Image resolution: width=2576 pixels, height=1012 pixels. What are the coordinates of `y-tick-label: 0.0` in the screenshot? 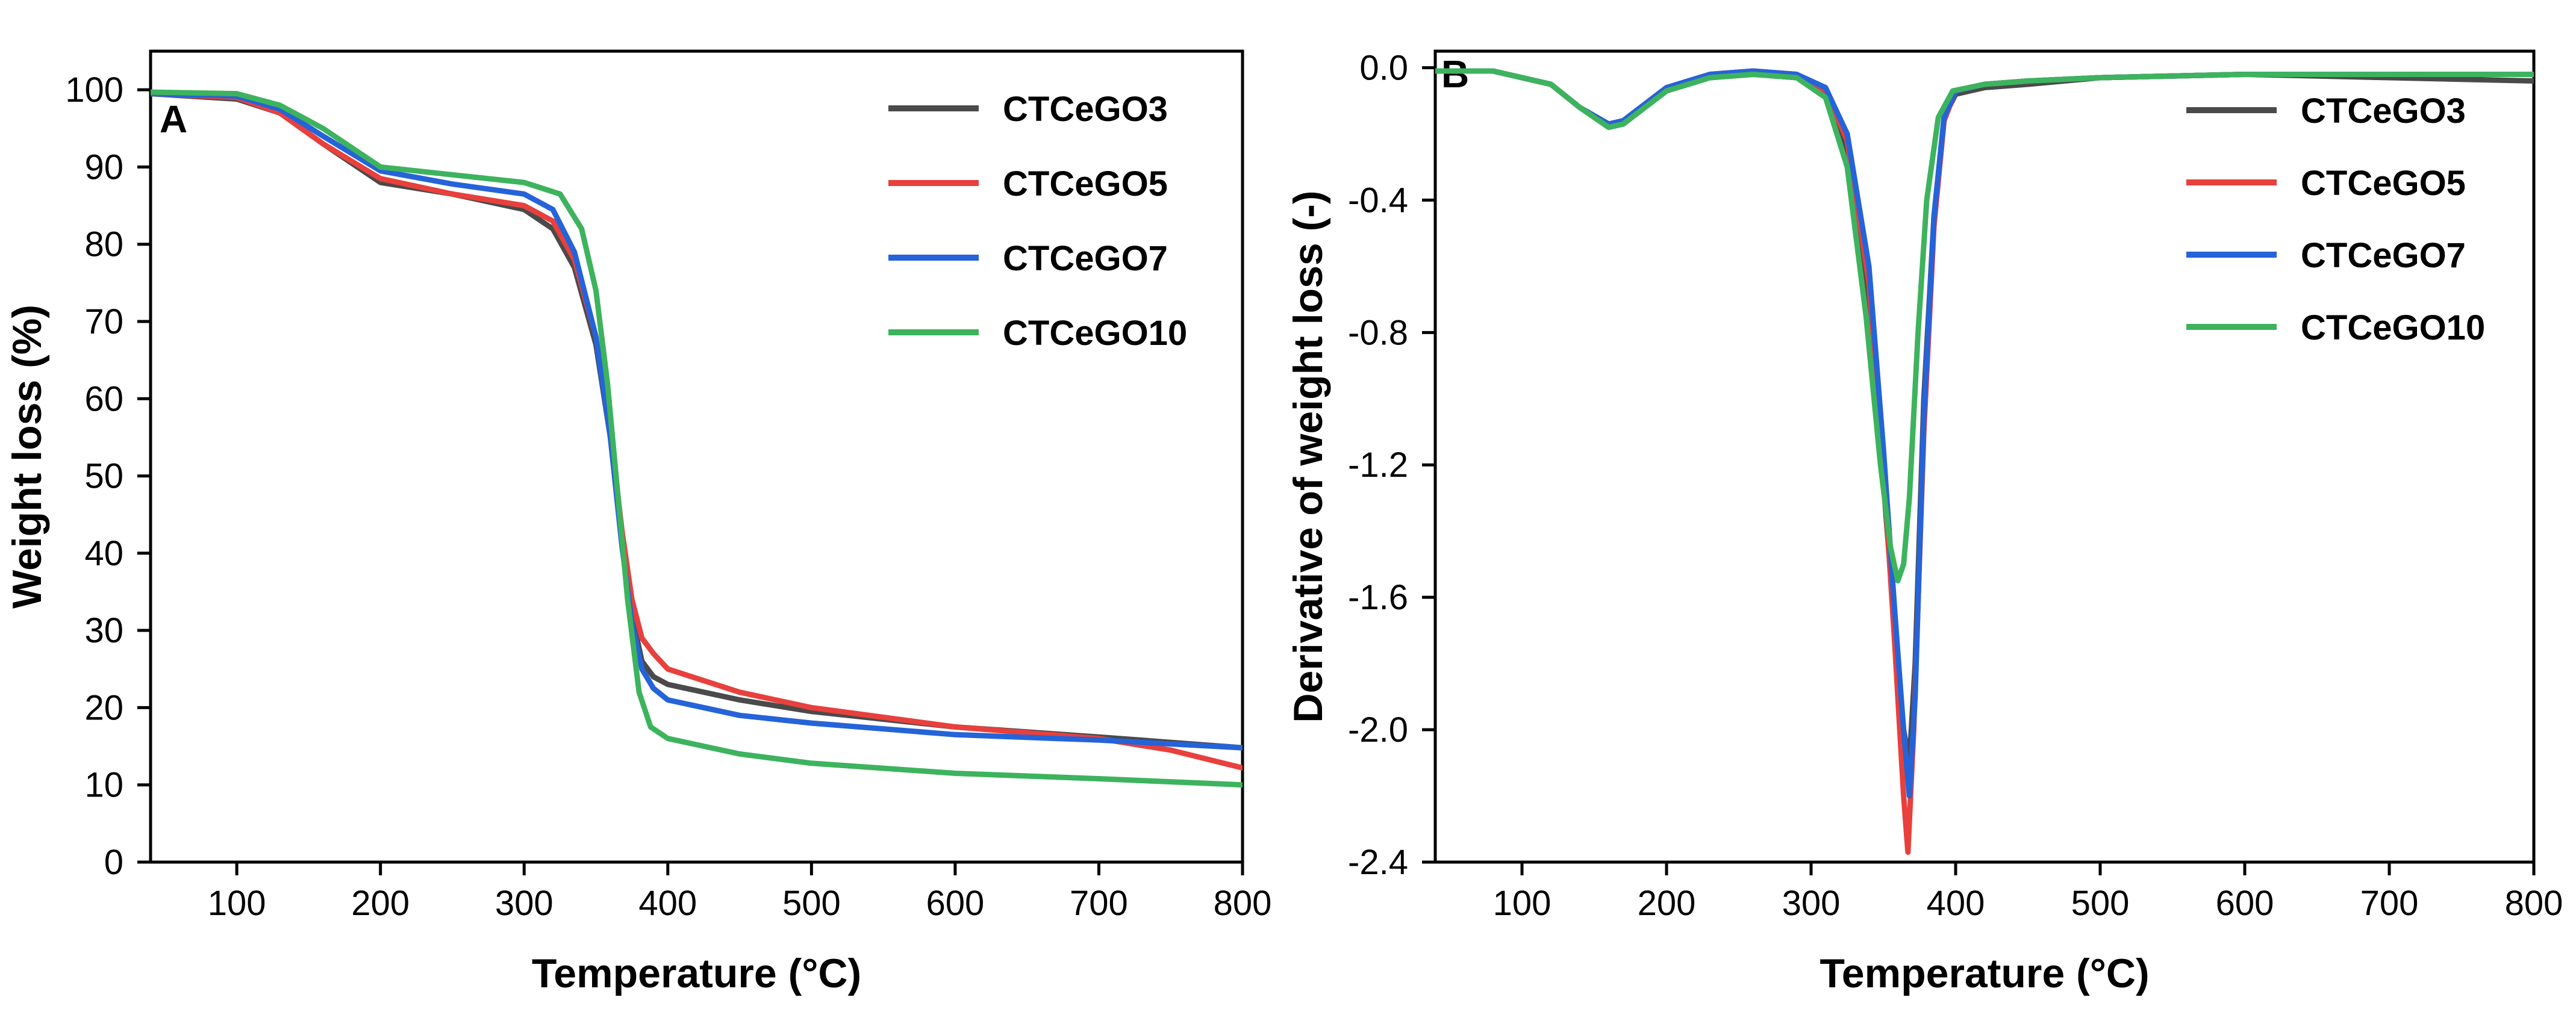 It's located at (1383, 67).